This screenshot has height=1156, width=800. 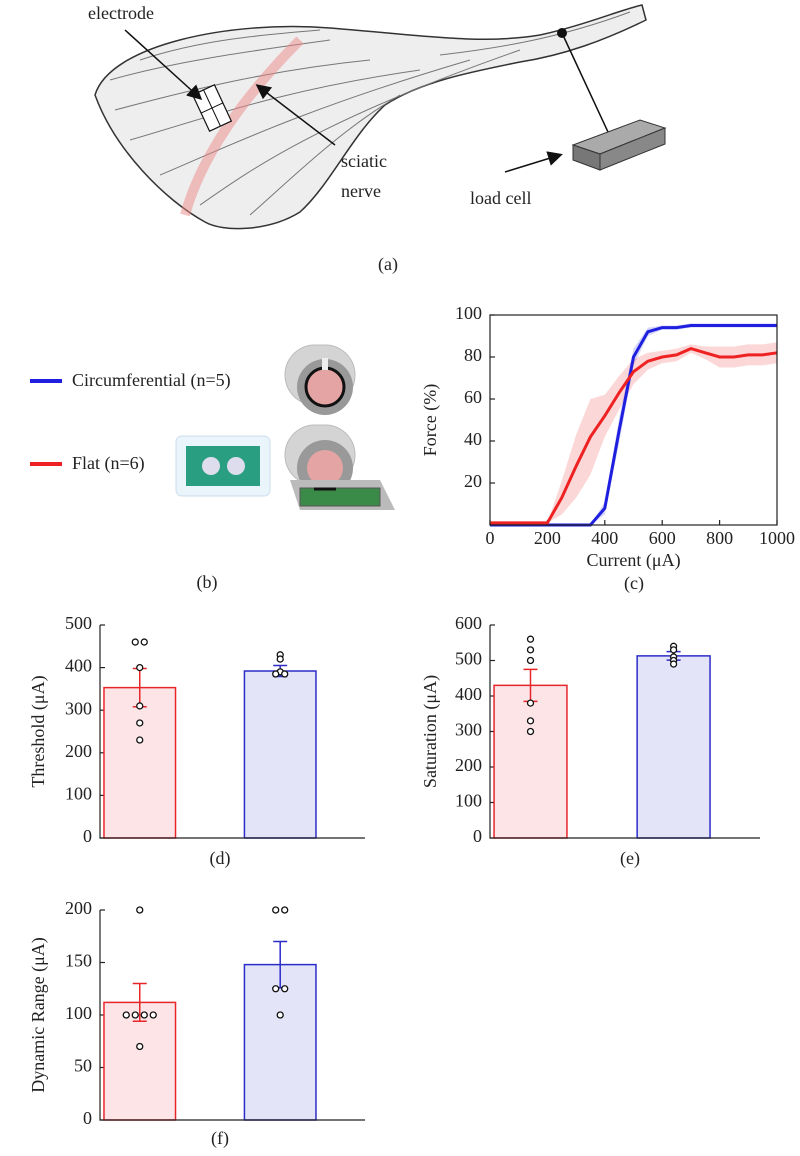 I want to click on y-tick-label: 60, so click(x=473, y=397).